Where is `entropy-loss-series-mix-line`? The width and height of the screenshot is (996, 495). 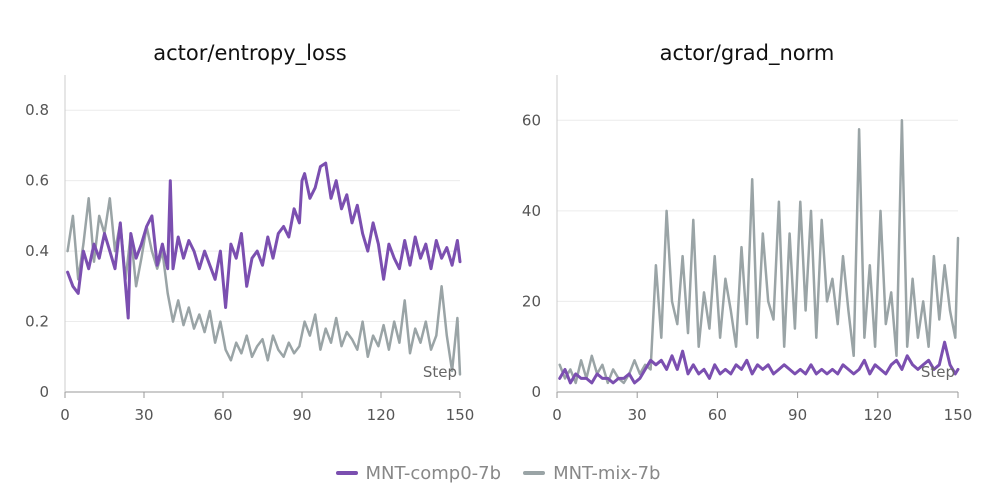 entropy-loss-series-mix-line is located at coordinates (264, 286).